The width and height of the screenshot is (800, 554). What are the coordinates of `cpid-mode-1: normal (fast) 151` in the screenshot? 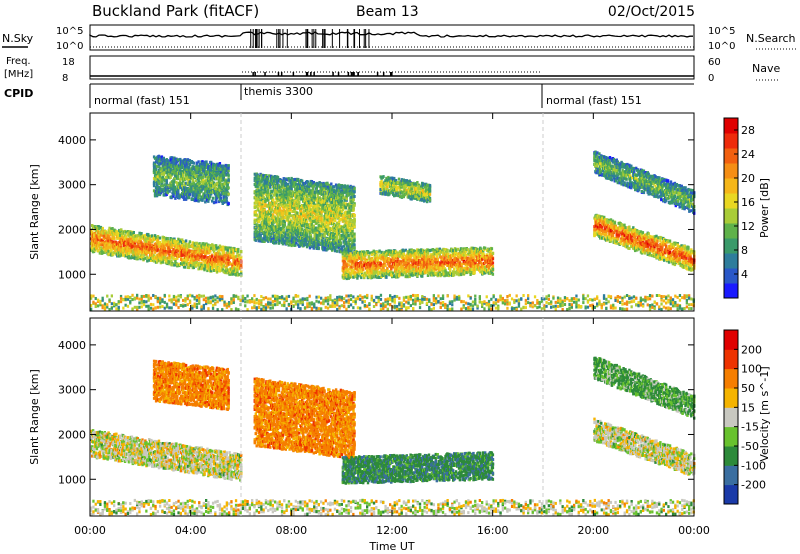 It's located at (142, 100).